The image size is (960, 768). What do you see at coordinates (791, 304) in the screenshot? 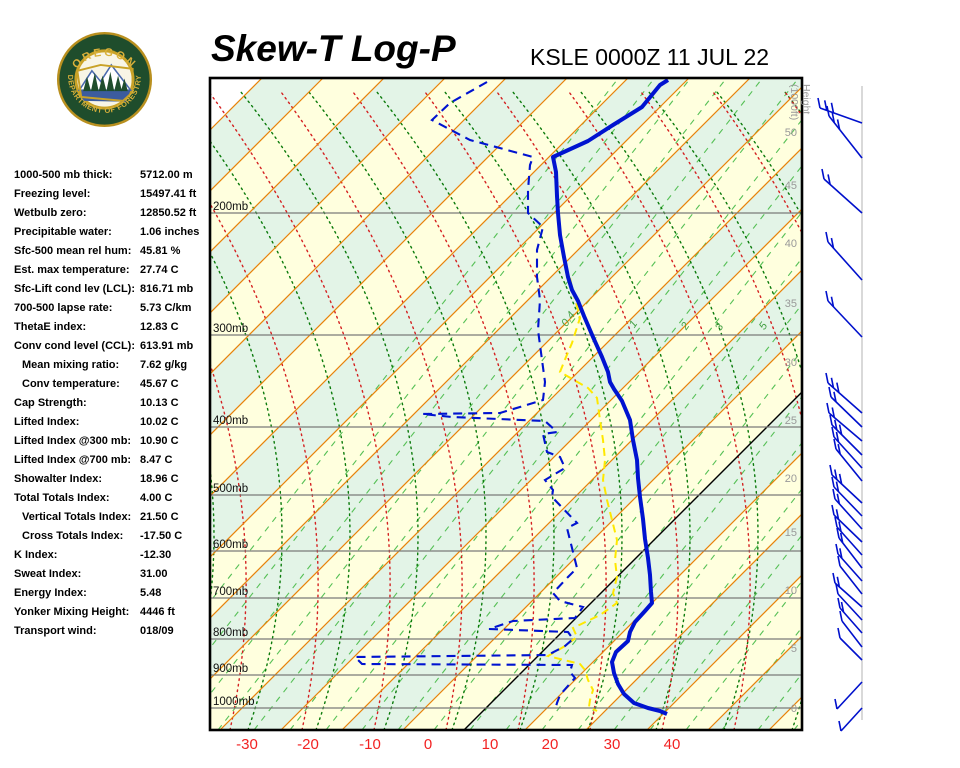
I see `height-tick-label: 35` at bounding box center [791, 304].